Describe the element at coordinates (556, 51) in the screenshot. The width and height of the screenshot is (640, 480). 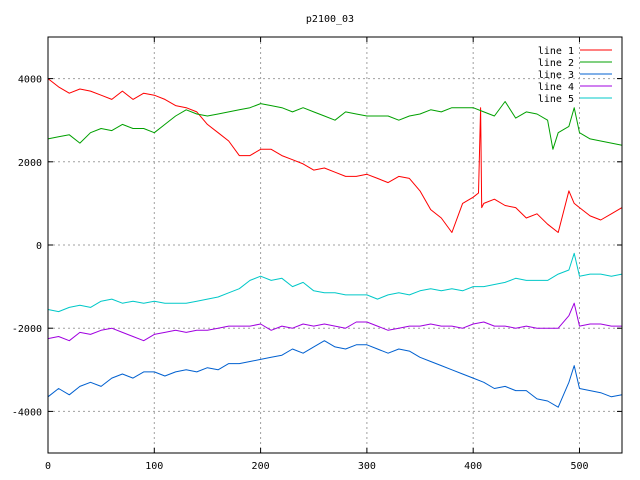
I see `legend-label: line 1` at that location.